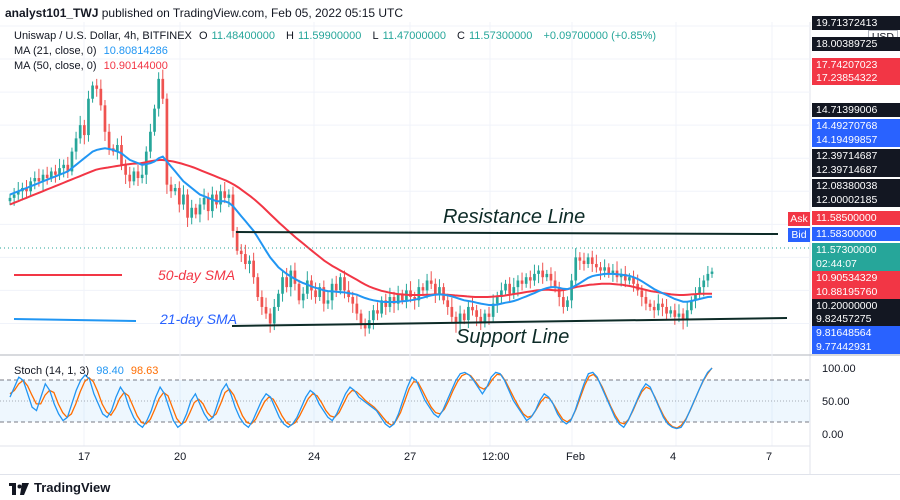 This screenshot has width=900, height=500. Describe the element at coordinates (59, 487) in the screenshot. I see `tradingview-brand: TradingView` at that location.